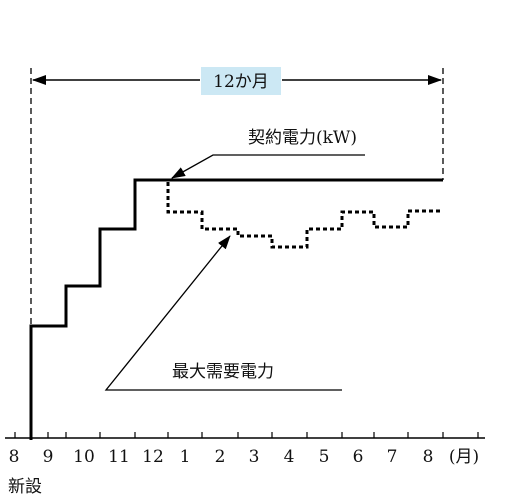  What do you see at coordinates (289, 213) in the screenshot?
I see `max-demand-line` at bounding box center [289, 213].